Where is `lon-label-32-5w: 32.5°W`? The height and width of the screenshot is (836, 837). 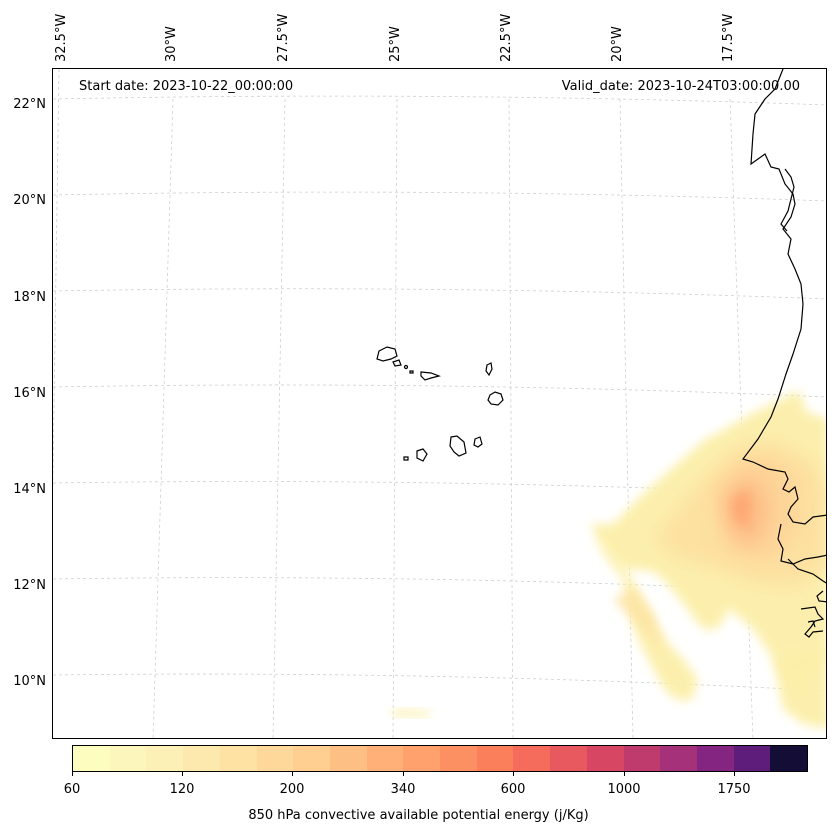 lon-label-32-5w: 32.5°W is located at coordinates (61, 37).